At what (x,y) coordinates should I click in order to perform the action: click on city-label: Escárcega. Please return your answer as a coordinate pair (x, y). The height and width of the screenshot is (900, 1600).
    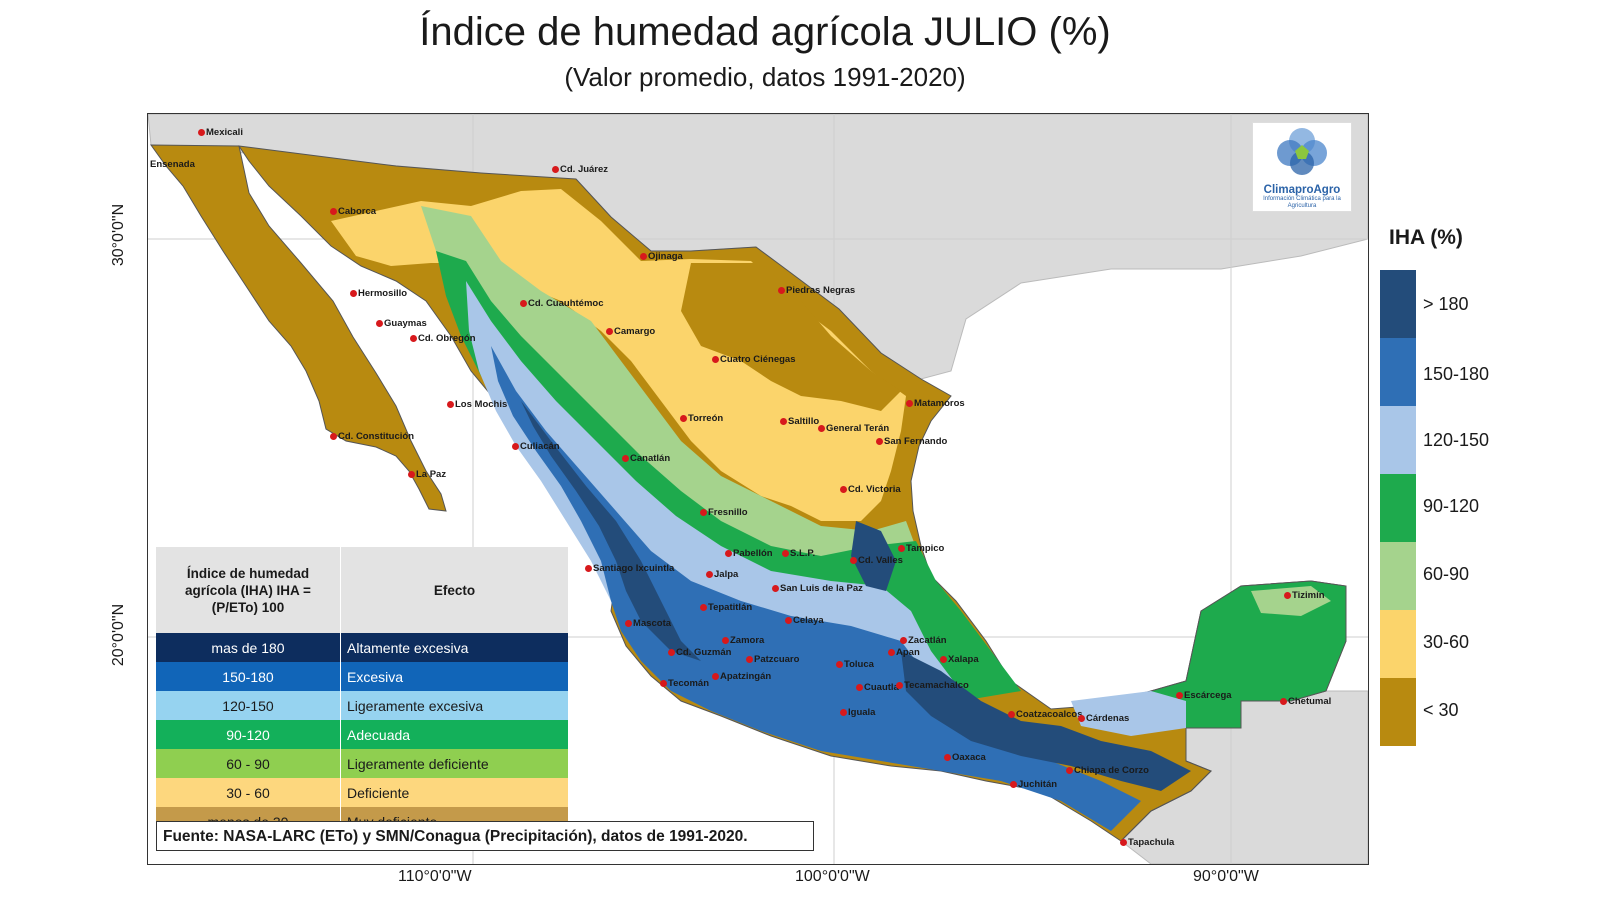
    Looking at the image, I should click on (1204, 696).